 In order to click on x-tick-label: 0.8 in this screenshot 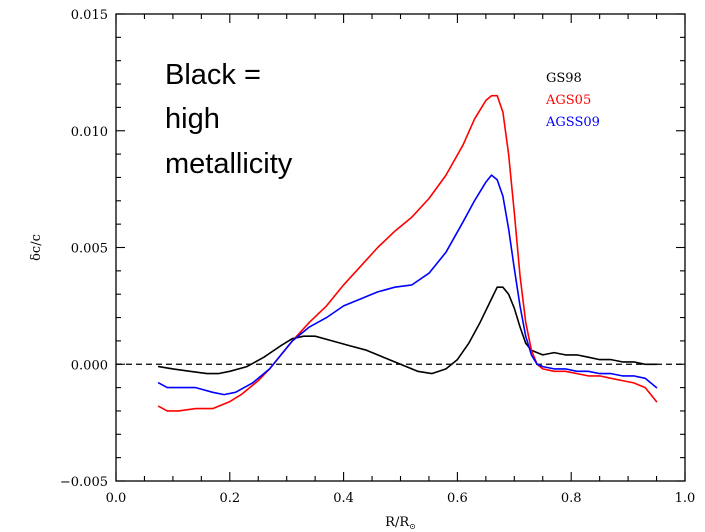, I will do `click(571, 498)`.